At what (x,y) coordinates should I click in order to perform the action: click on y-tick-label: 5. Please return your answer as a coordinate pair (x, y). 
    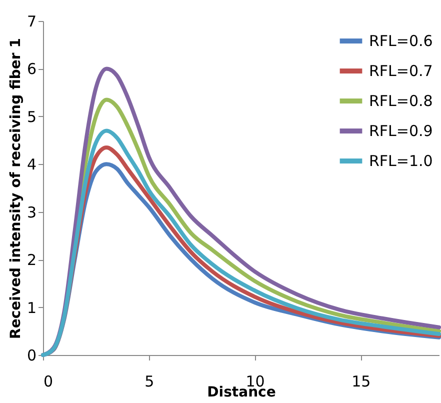
    Looking at the image, I should click on (31, 117).